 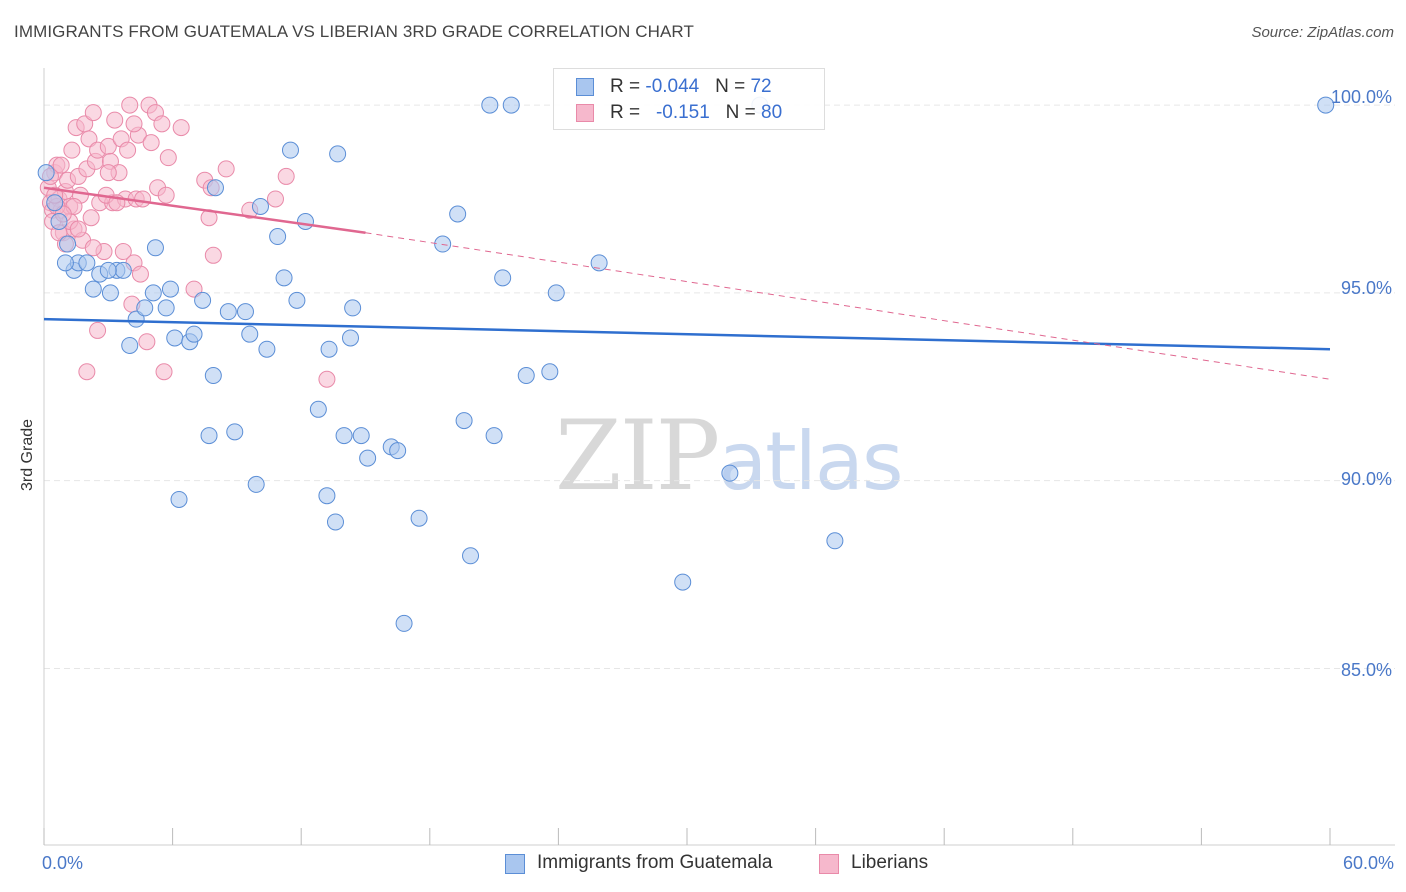 What do you see at coordinates (848, 306) in the screenshot?
I see `liberians-trend-extension` at bounding box center [848, 306].